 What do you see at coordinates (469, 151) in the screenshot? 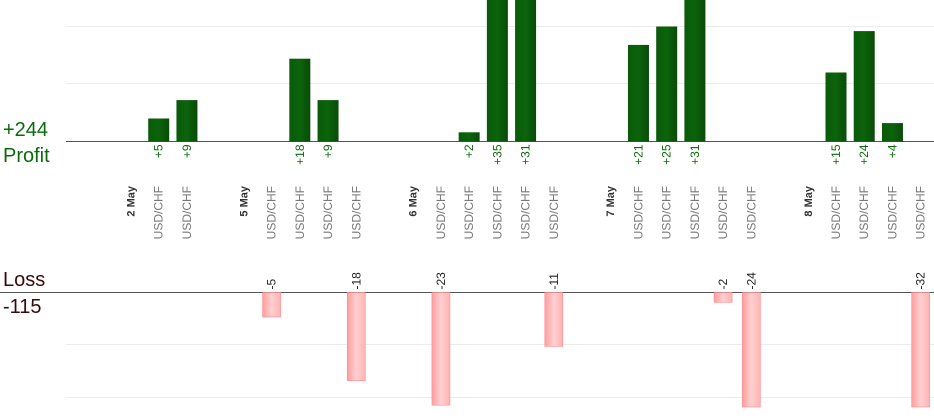
I see `profit-value-label: +2` at bounding box center [469, 151].